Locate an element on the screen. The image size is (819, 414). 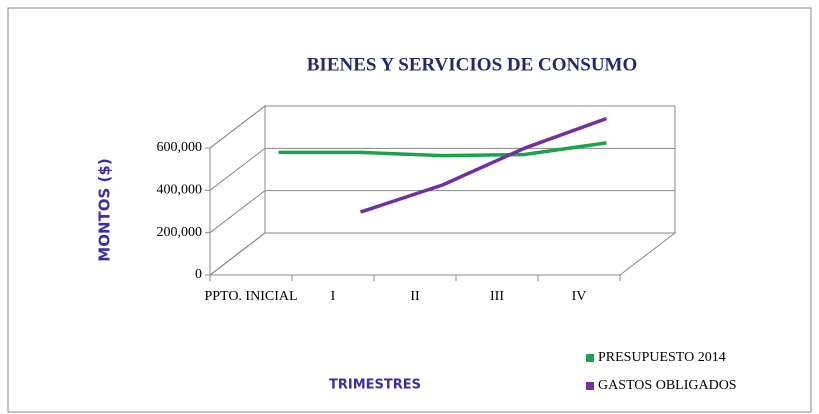
legend-label: GASTOS OBLIGADOS is located at coordinates (667, 385).